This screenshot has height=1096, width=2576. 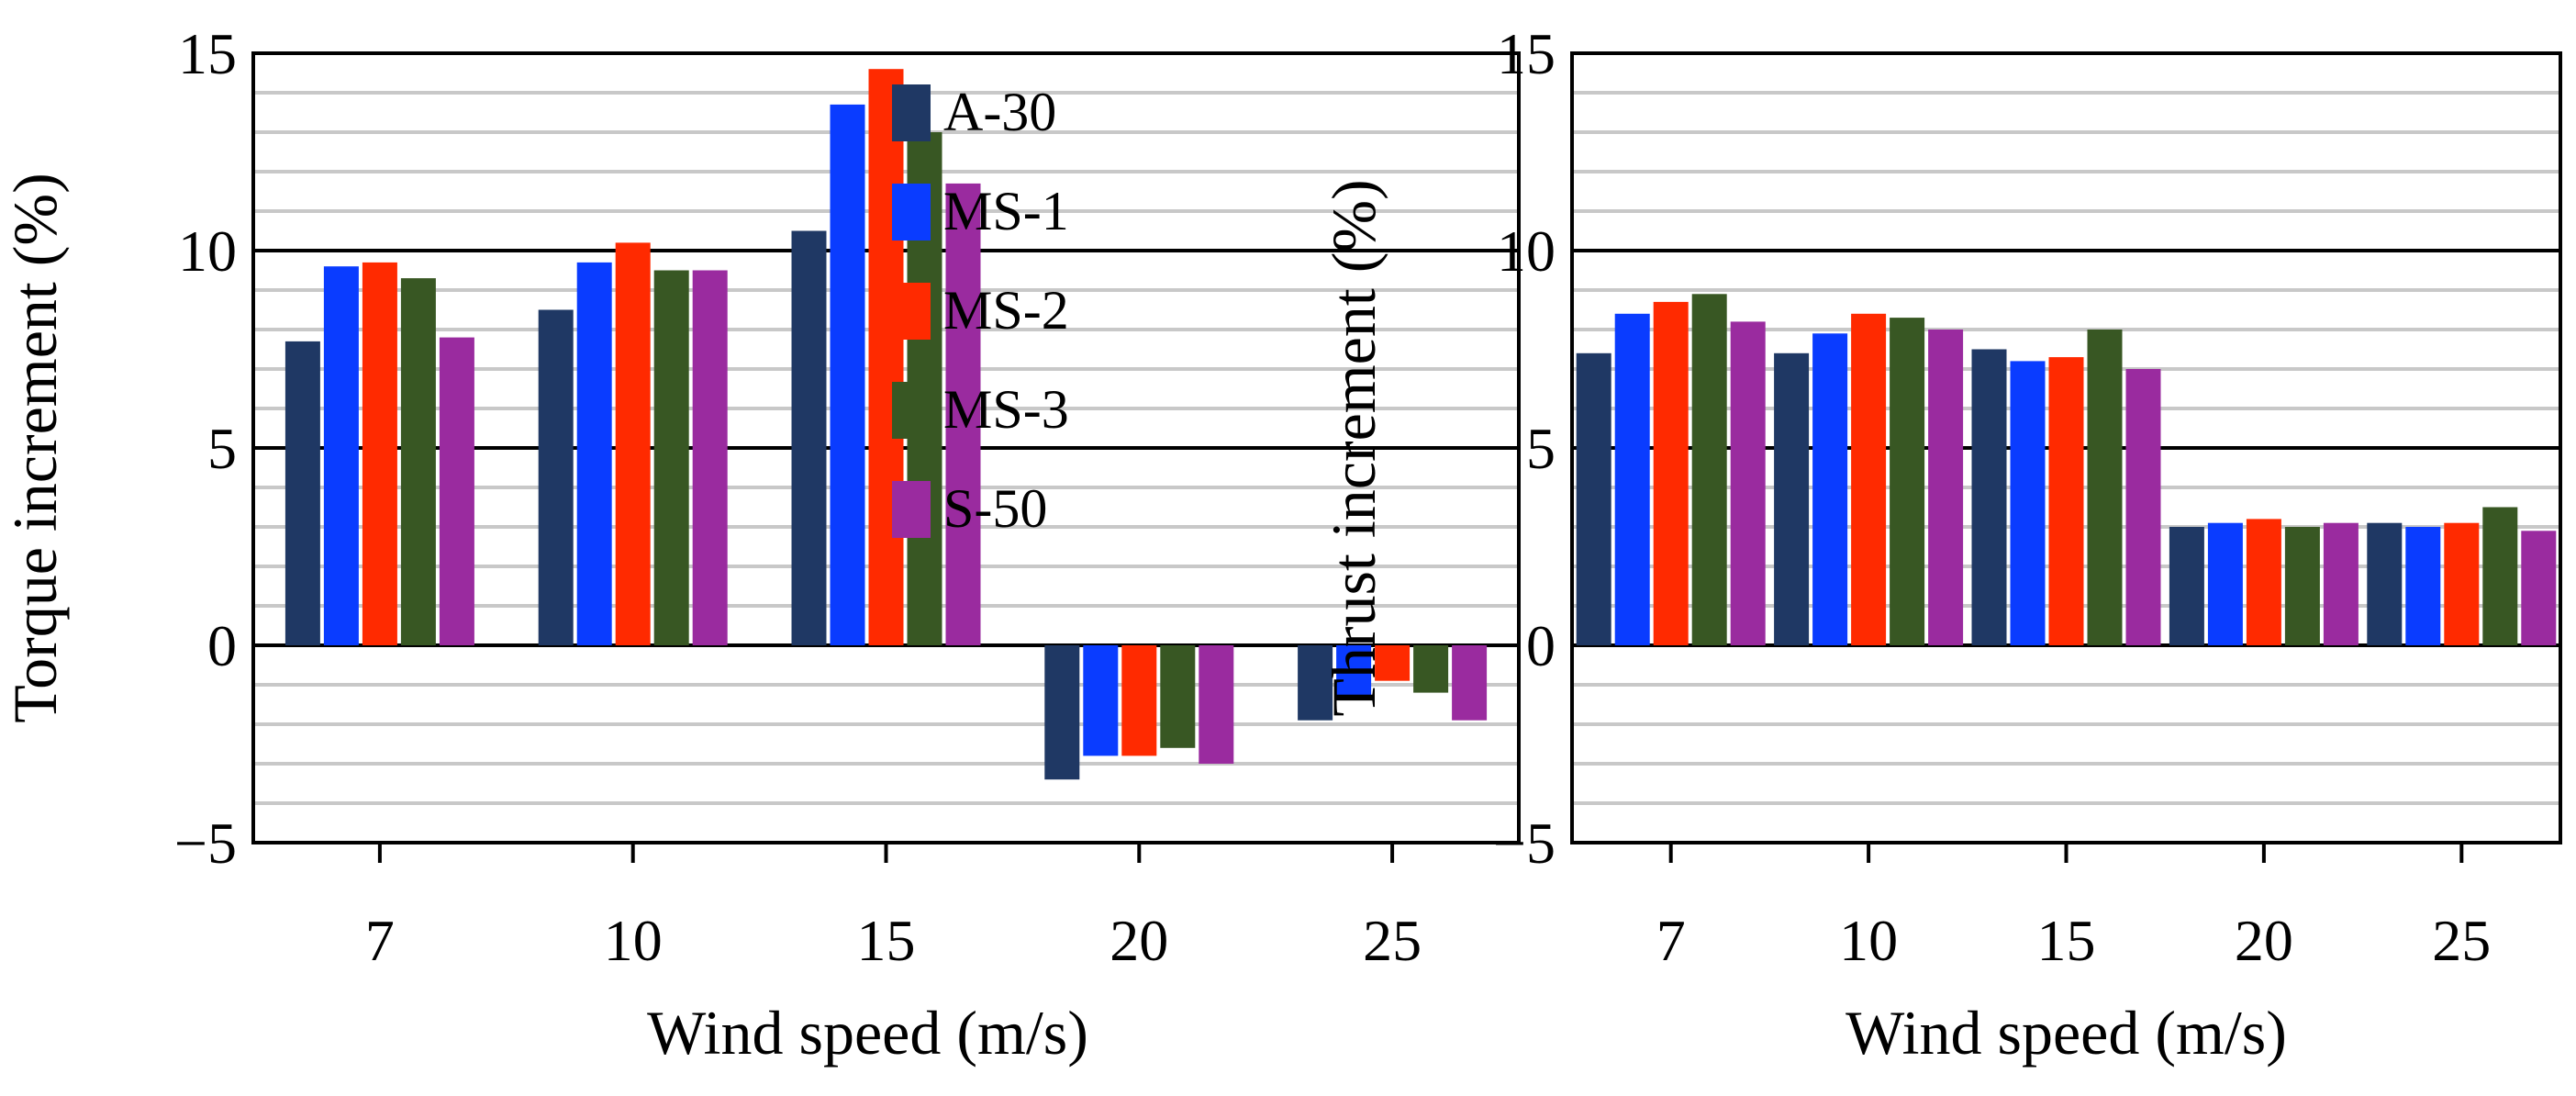 What do you see at coordinates (1006, 211) in the screenshot?
I see `legend-label-ms-1: MS-1` at bounding box center [1006, 211].